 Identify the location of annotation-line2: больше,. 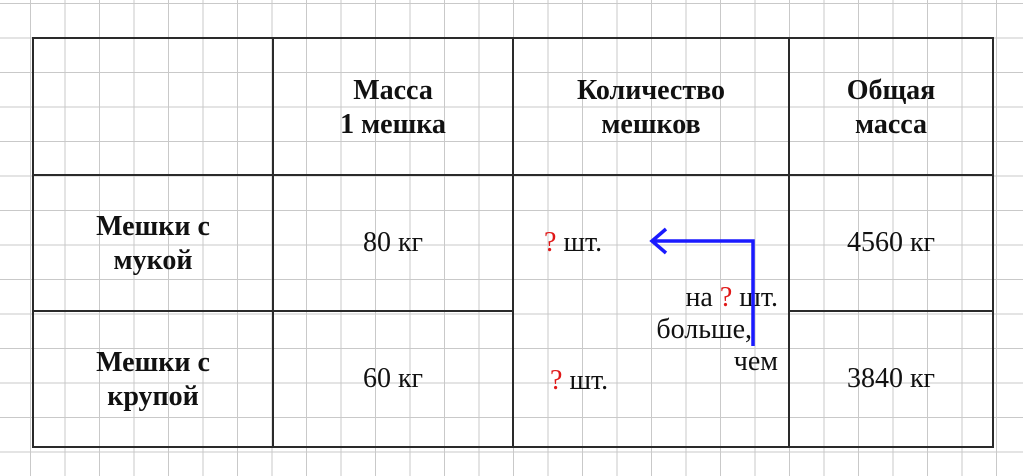
(704, 329).